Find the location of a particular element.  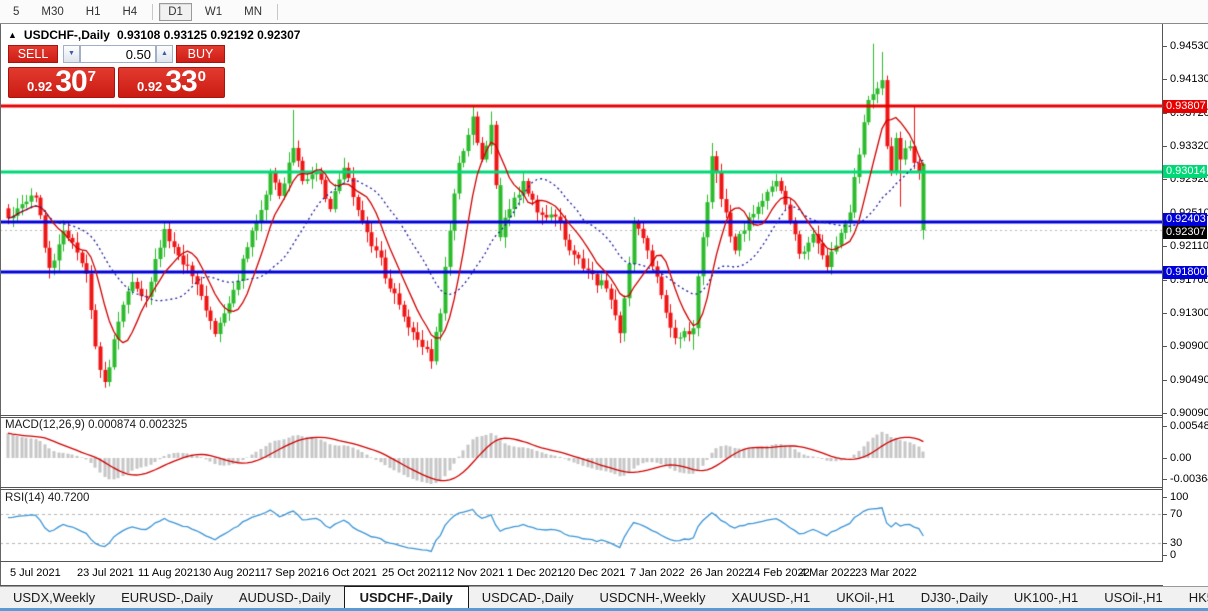

date-axis-label: 26 Jan 2022 is located at coordinates (720, 573).